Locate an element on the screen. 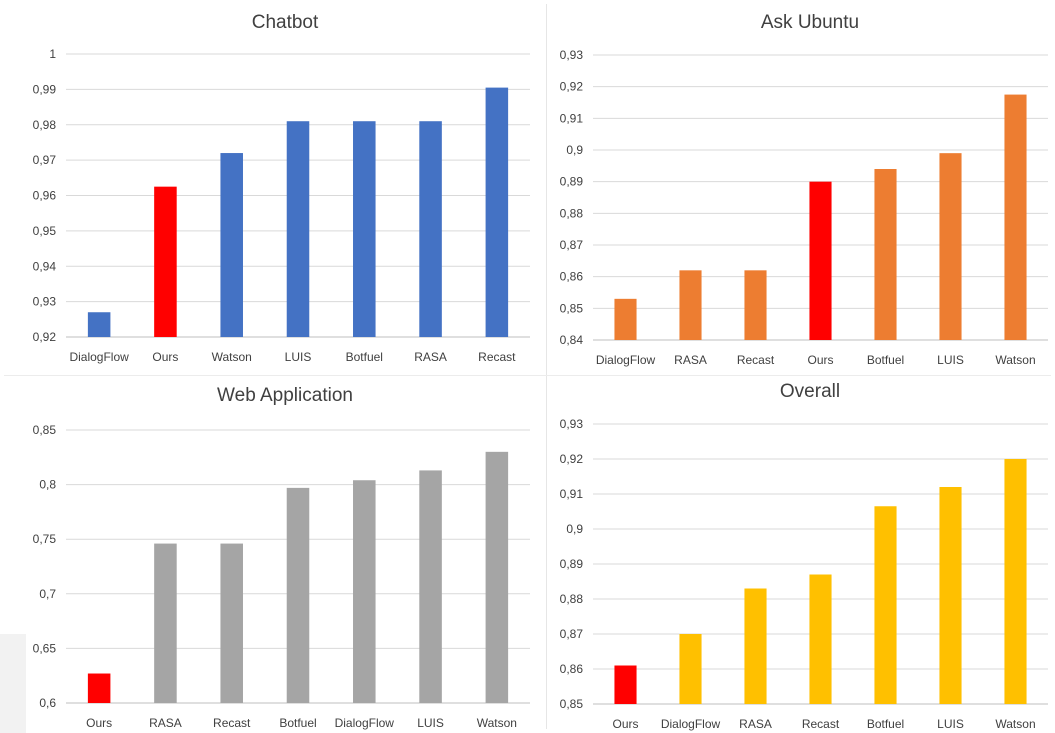 Image resolution: width=1055 pixels, height=733 pixels. y-tick-label: 0,97 is located at coordinates (45, 160).